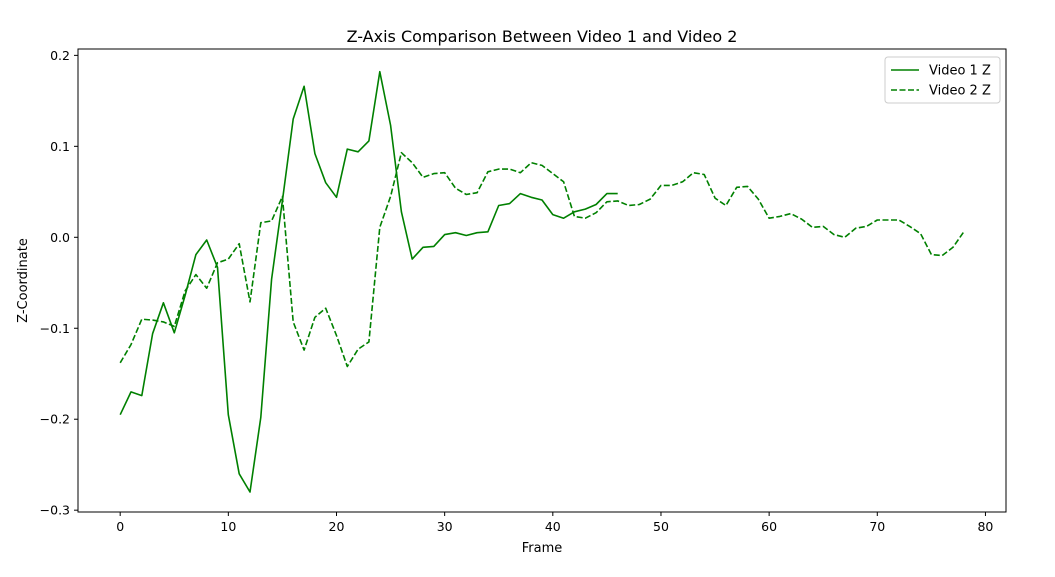  What do you see at coordinates (877, 526) in the screenshot?
I see `x-tick-label: 70` at bounding box center [877, 526].